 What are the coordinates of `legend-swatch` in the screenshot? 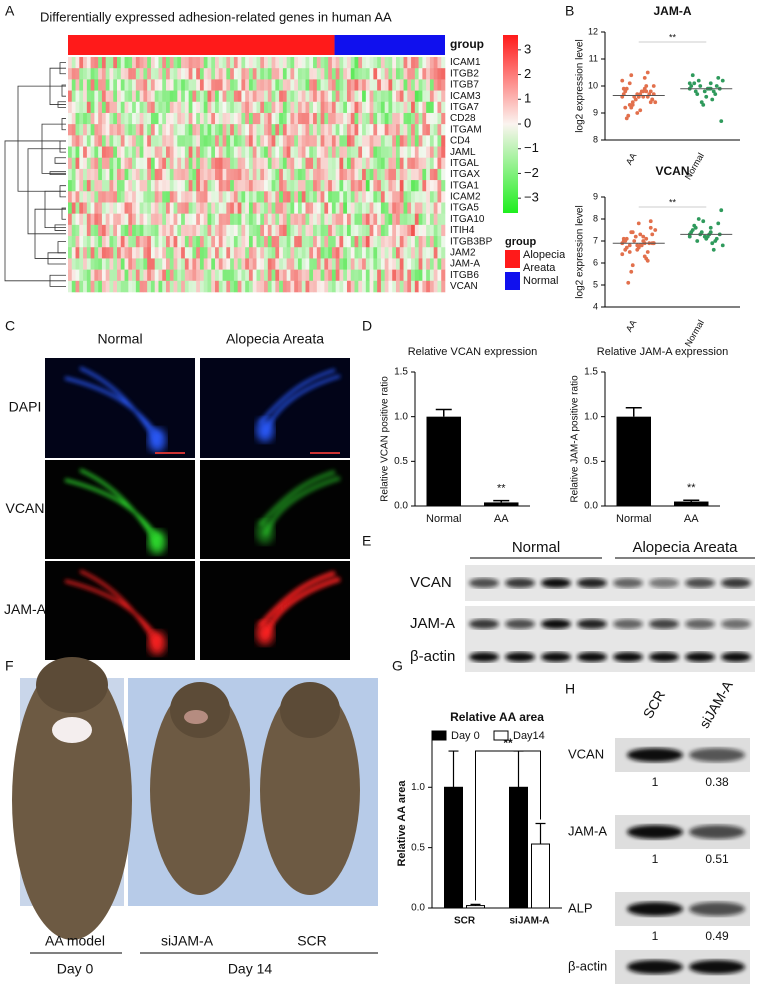 It's located at (439, 735).